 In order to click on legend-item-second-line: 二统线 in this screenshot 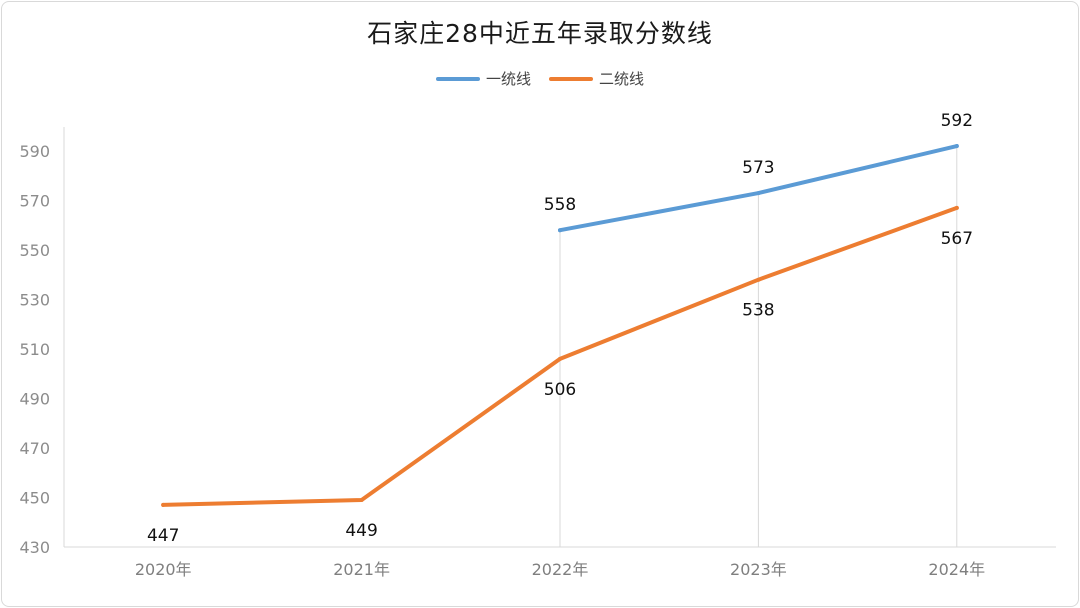, I will do `click(596, 78)`.